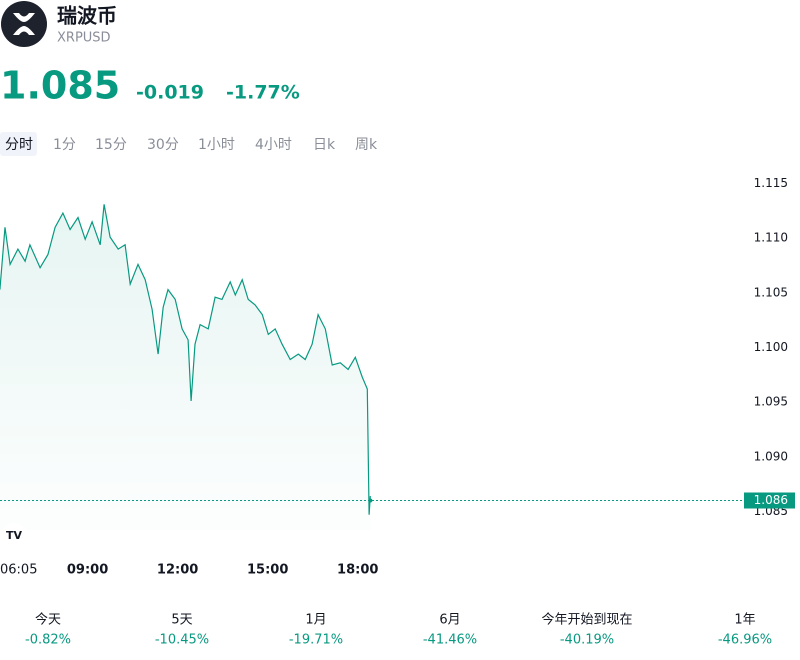 The width and height of the screenshot is (800, 660). Describe the element at coordinates (87, 16) in the screenshot. I see `title: 瑞波币` at that location.